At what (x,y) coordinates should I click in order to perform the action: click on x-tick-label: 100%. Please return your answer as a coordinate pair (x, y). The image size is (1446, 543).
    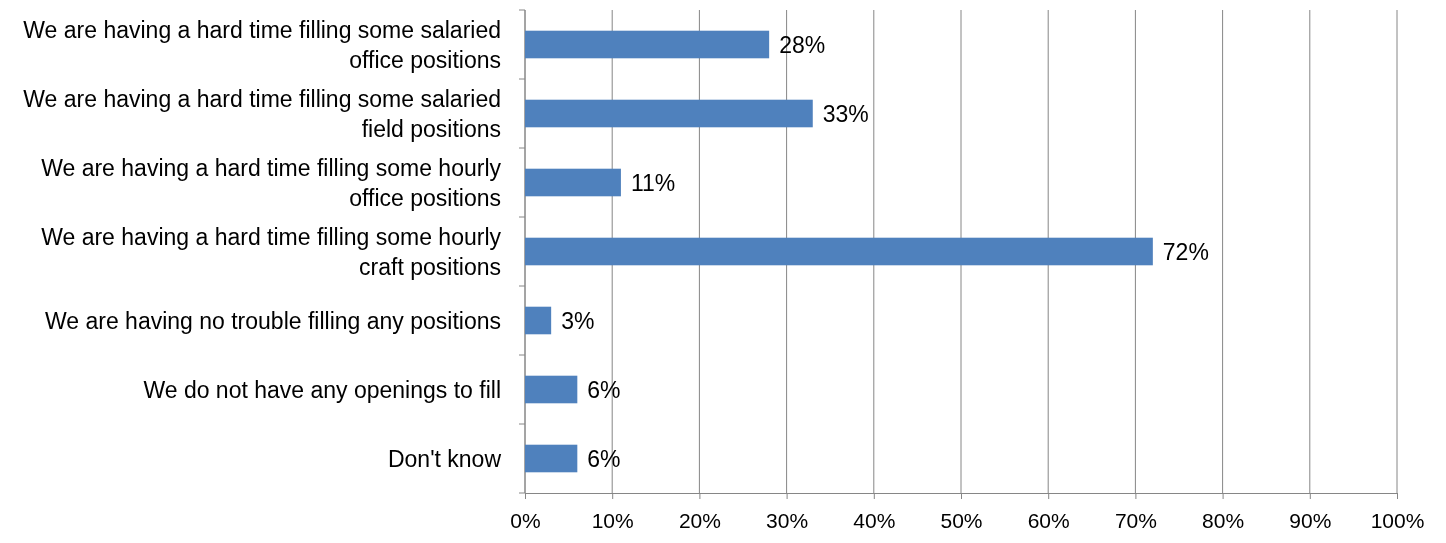
    Looking at the image, I should click on (1397, 520).